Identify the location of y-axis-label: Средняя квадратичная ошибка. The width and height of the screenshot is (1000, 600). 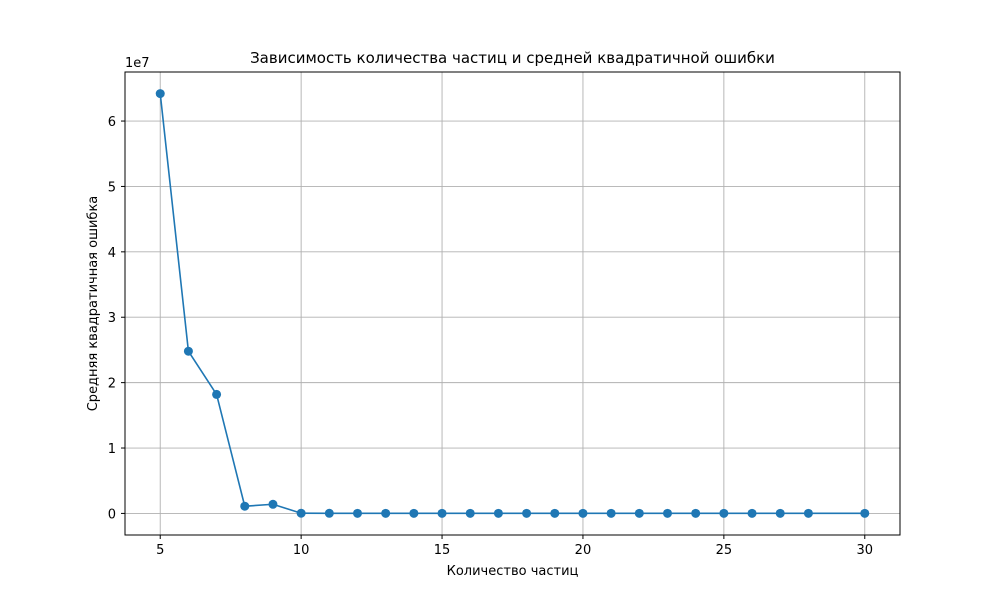
(93, 304).